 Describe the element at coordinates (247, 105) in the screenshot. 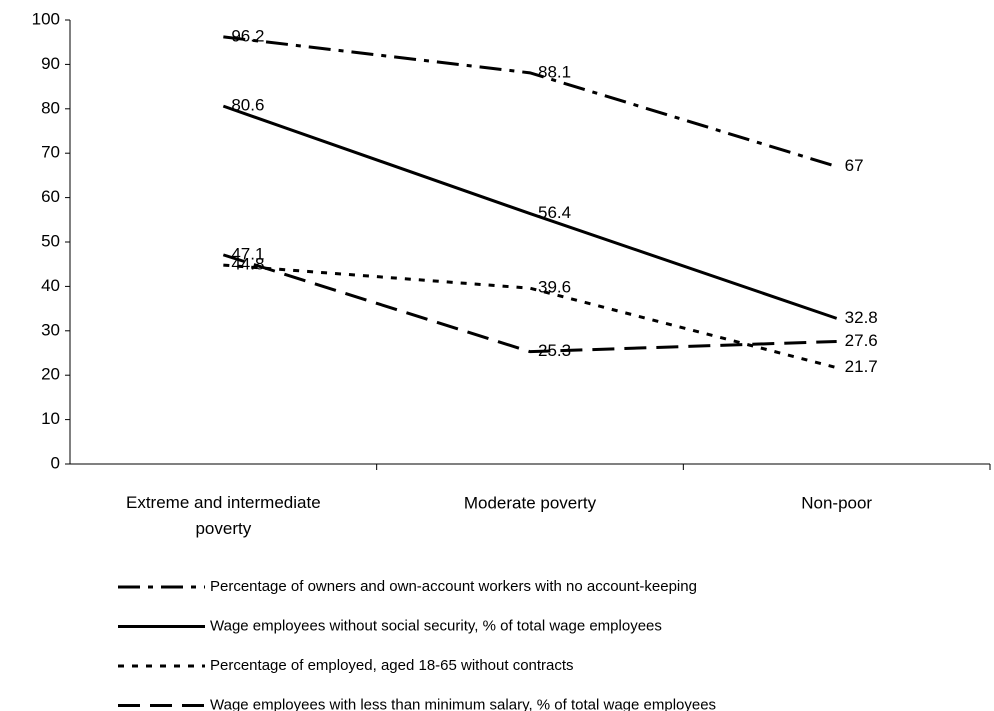

I see `data-label: 80.6` at that location.